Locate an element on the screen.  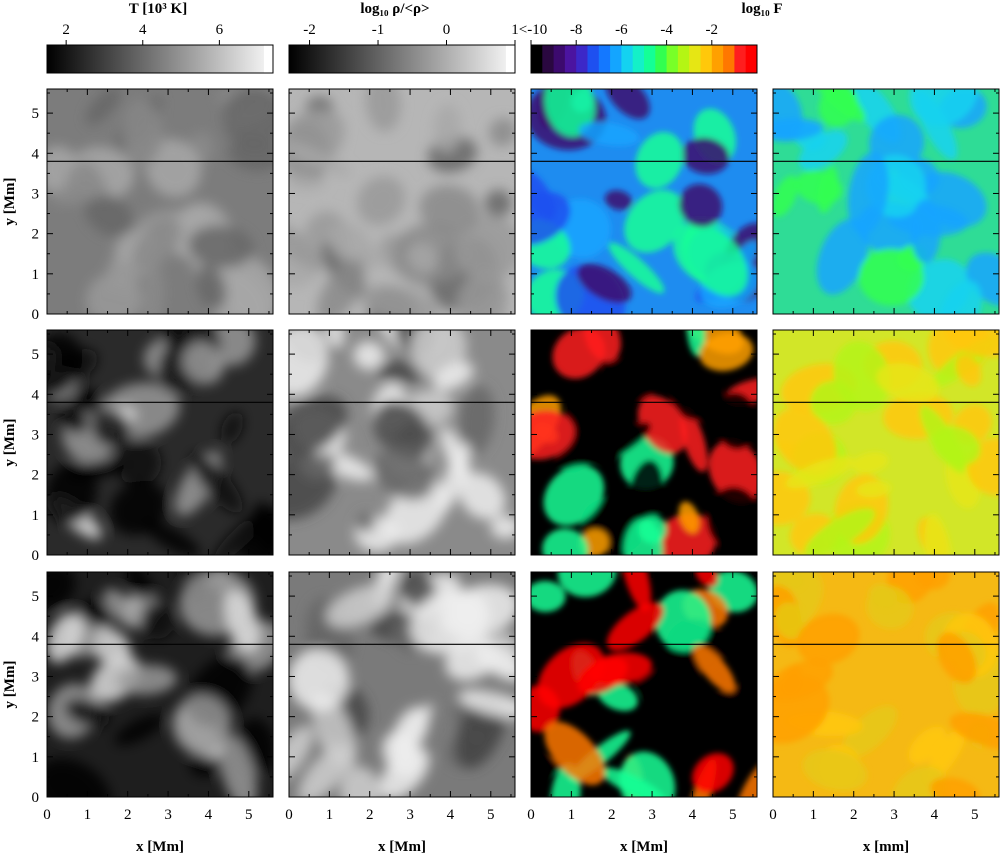
y-axis-labels: y [Mm] y [Mm] y [Mm] is located at coordinates (10, 443).